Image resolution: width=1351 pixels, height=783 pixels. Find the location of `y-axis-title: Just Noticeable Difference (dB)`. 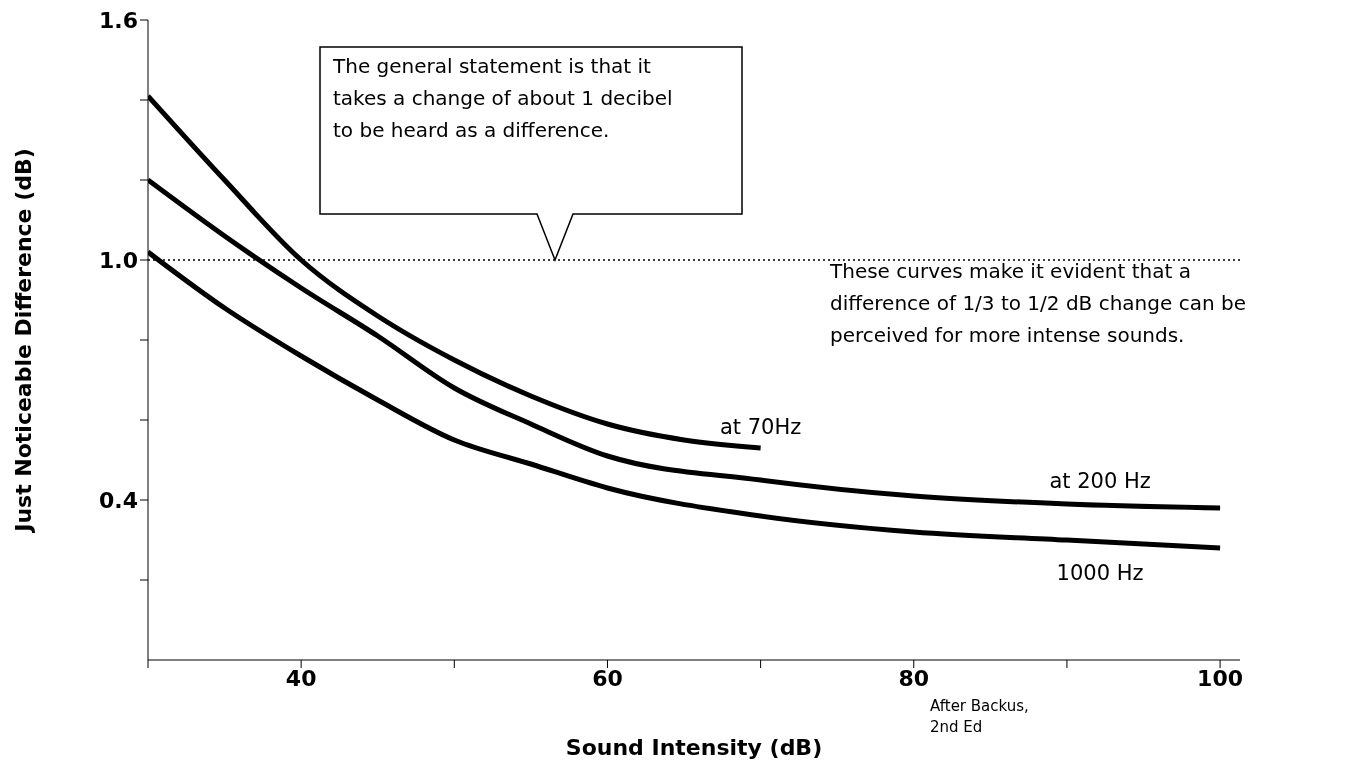

y-axis-title: Just Noticeable Difference (dB) is located at coordinates (23, 341).